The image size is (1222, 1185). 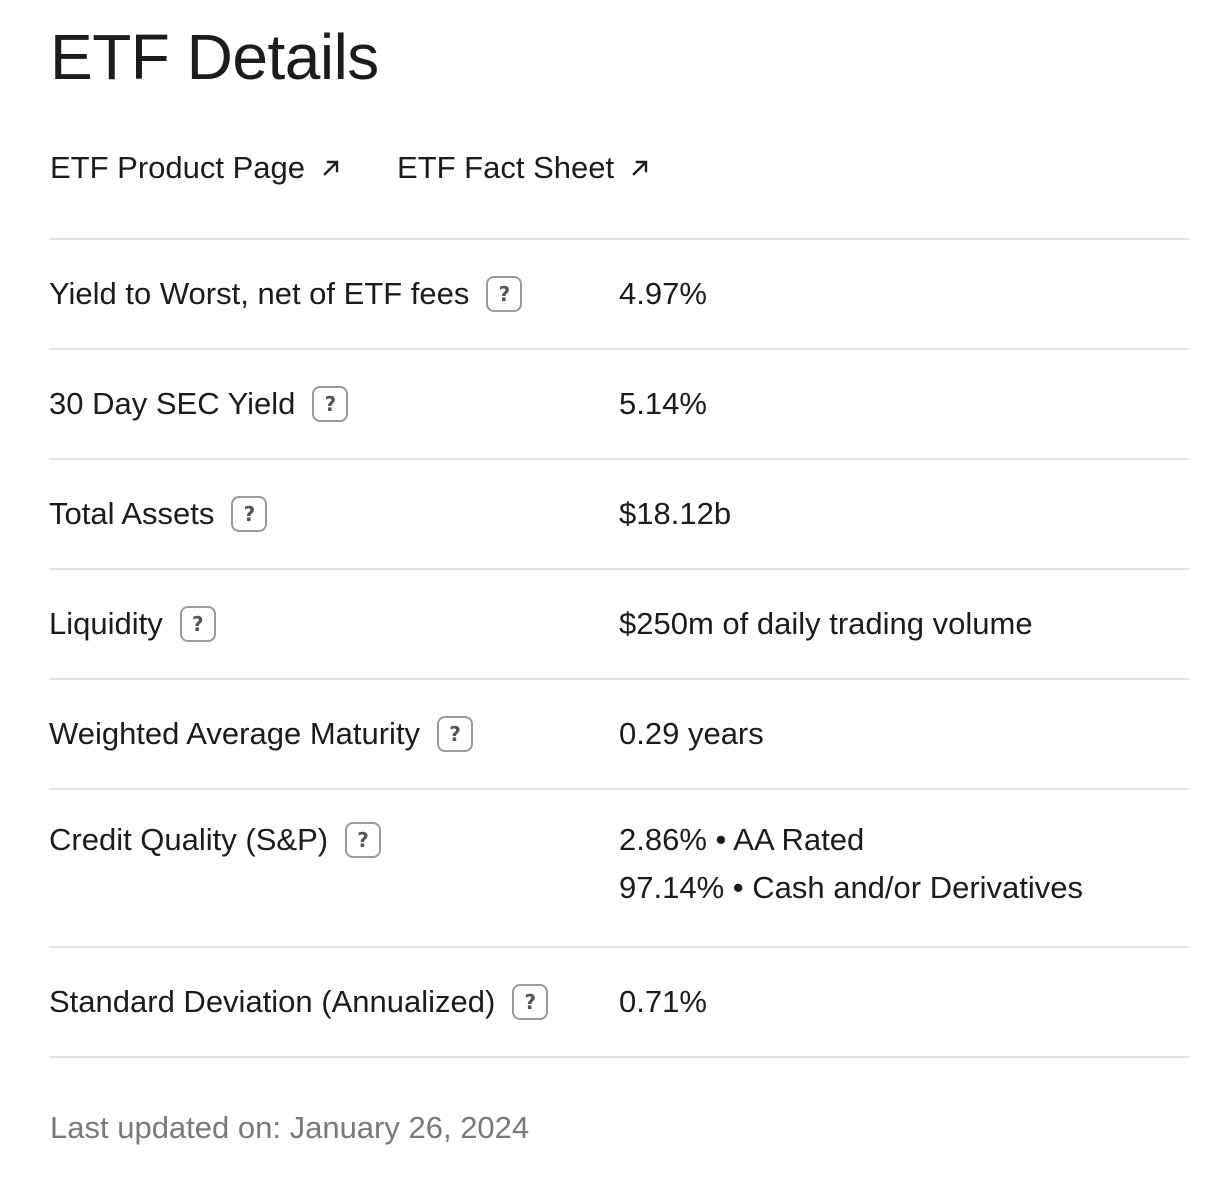 What do you see at coordinates (742, 839) in the screenshot?
I see `credit-quality-aa-value: 2.86% • AA Rated` at bounding box center [742, 839].